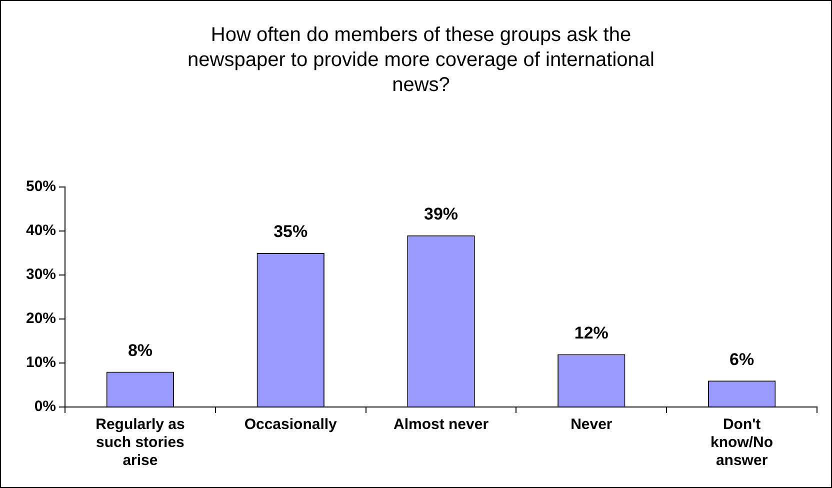 The height and width of the screenshot is (488, 832). I want to click on data-label: 6%, so click(742, 359).